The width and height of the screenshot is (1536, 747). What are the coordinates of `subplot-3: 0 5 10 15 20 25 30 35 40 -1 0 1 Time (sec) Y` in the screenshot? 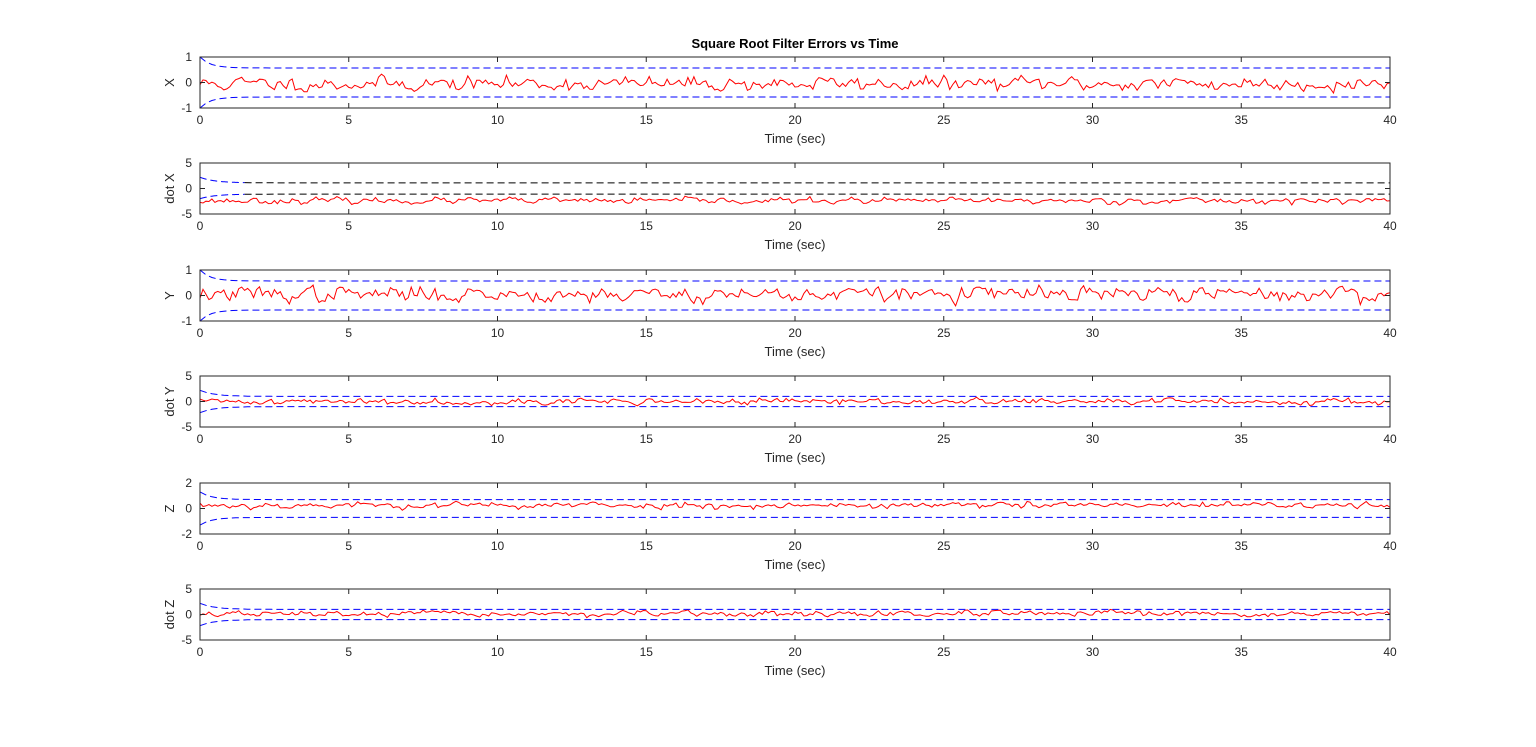 It's located at (779, 311).